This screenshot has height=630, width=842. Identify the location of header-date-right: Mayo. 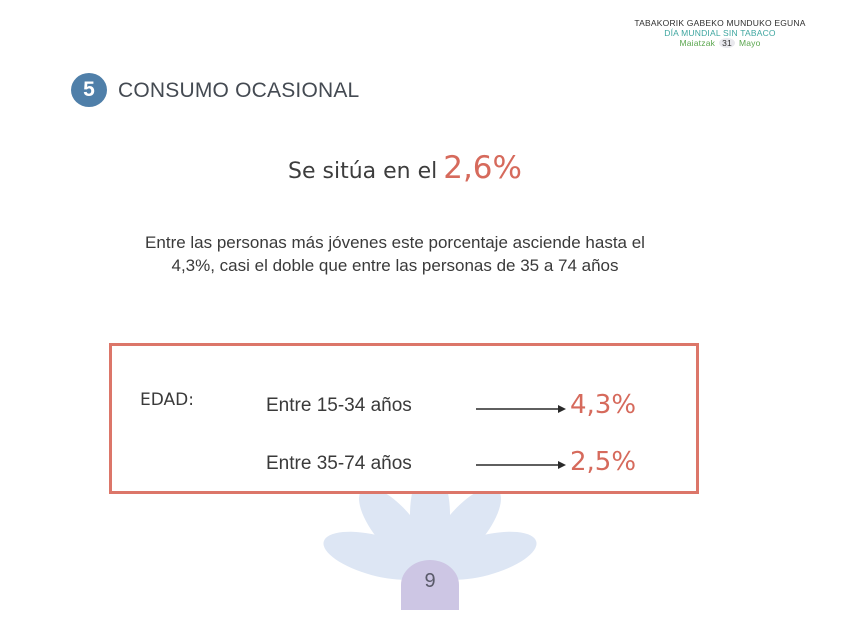
(749, 43).